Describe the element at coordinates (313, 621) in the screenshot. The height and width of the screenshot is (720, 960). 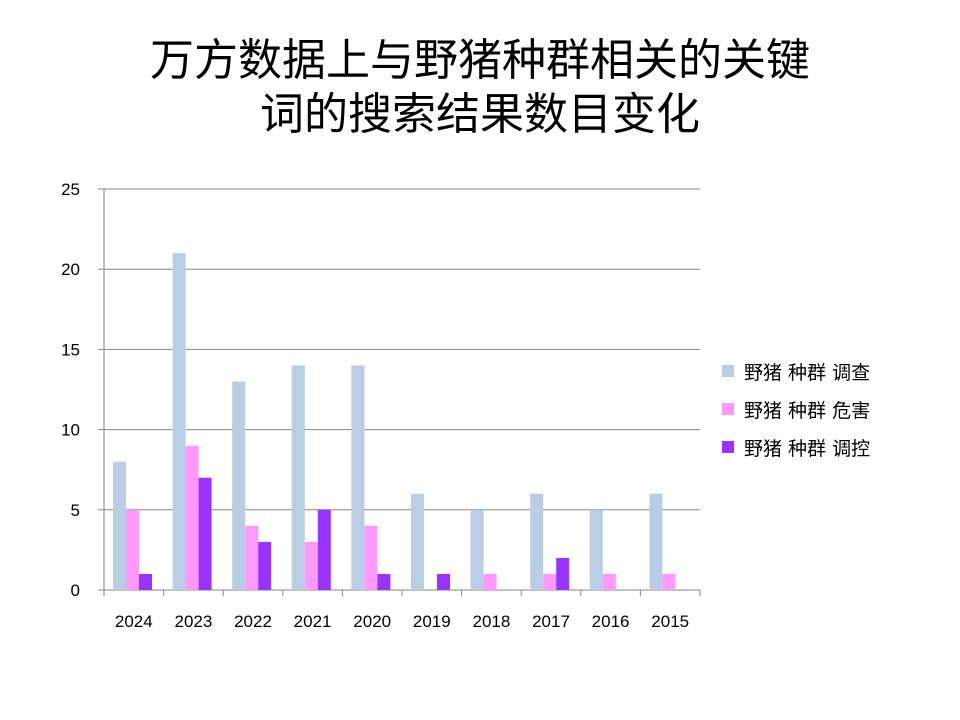
I see `x-tick-label: 2021` at that location.